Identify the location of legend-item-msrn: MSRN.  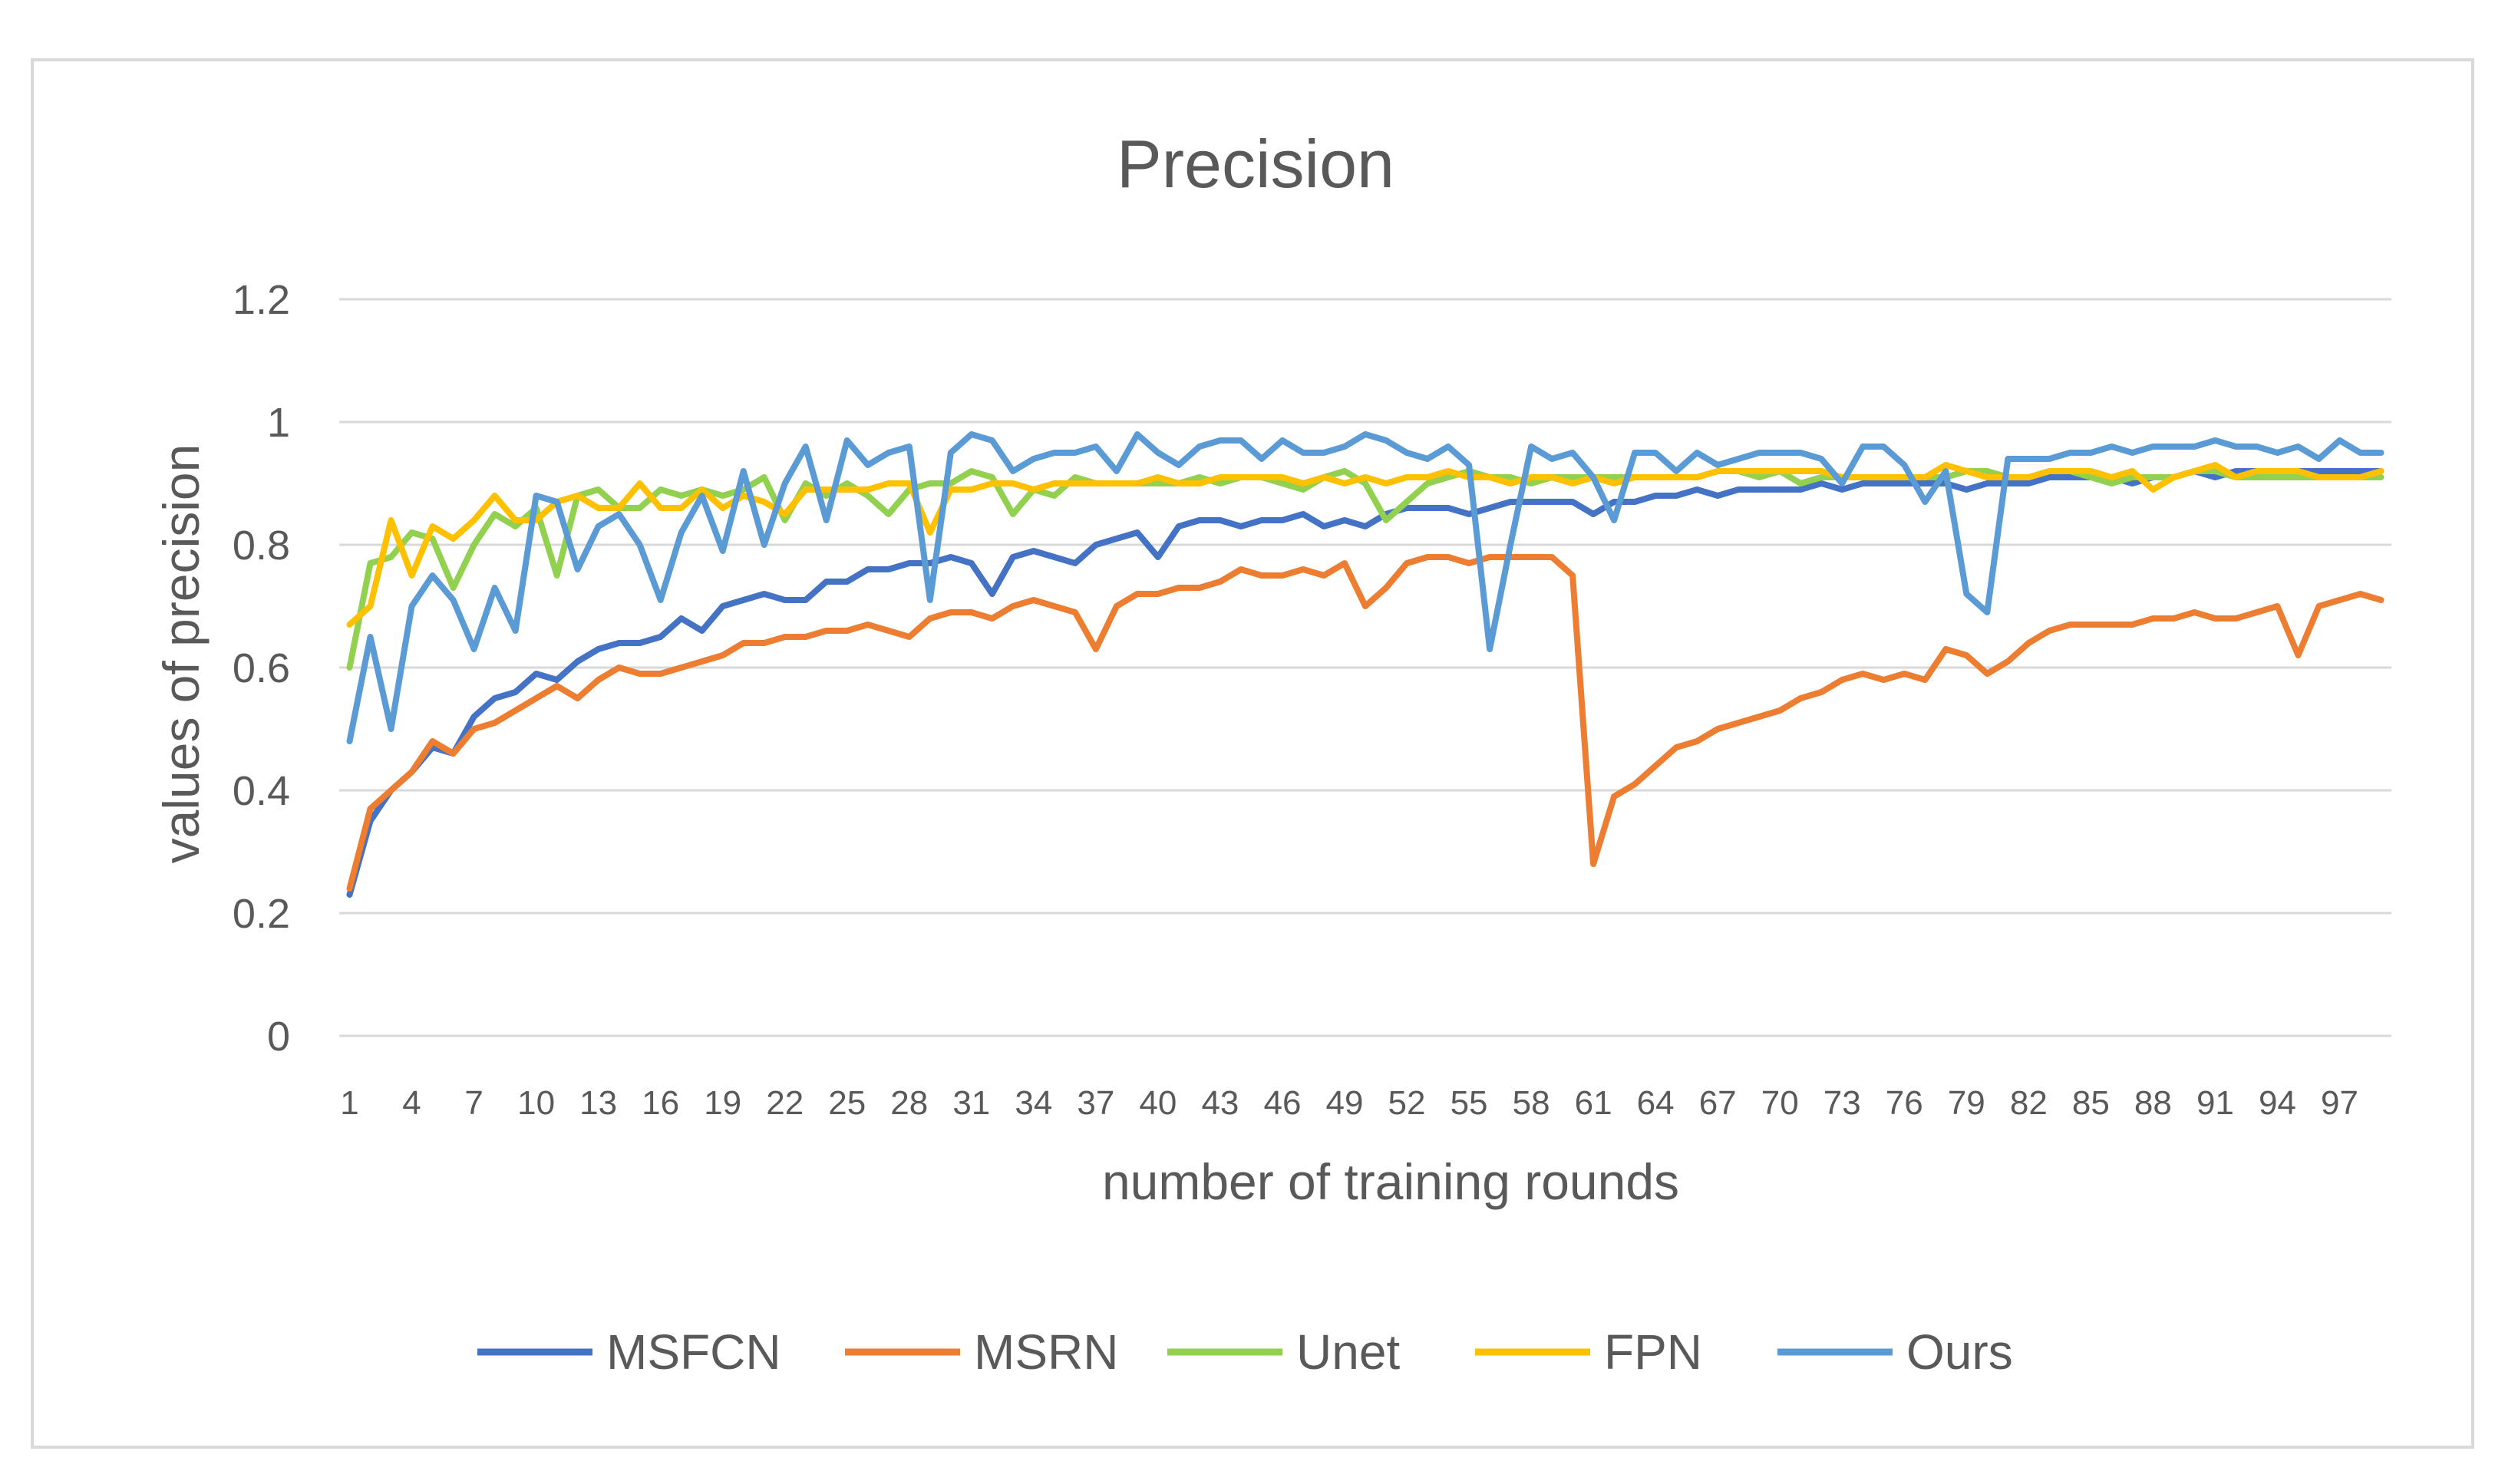
(981, 1352).